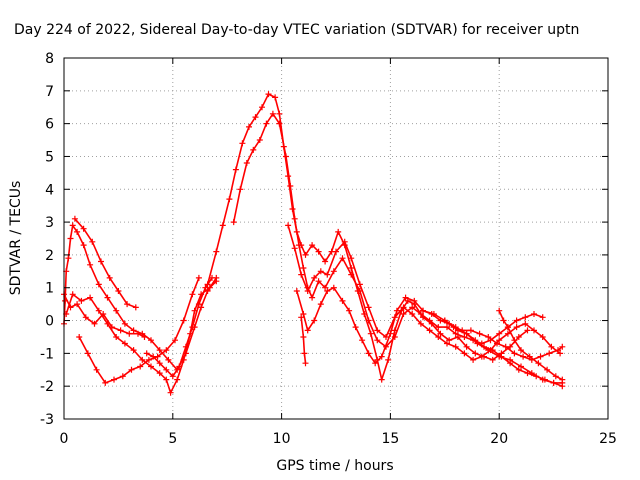  What do you see at coordinates (49, 322) in the screenshot?
I see `y-tick-label: 0` at bounding box center [49, 322].